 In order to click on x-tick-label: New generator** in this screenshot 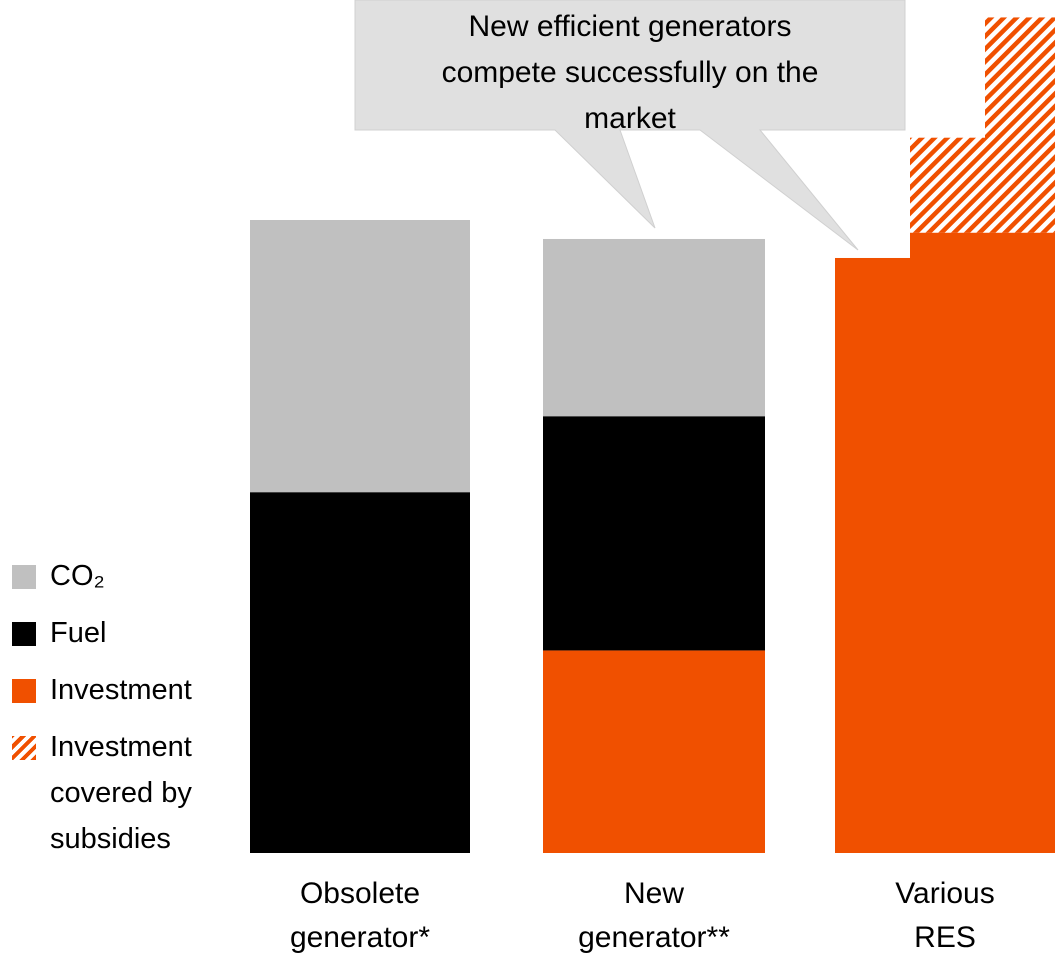, I will do `click(654, 915)`.